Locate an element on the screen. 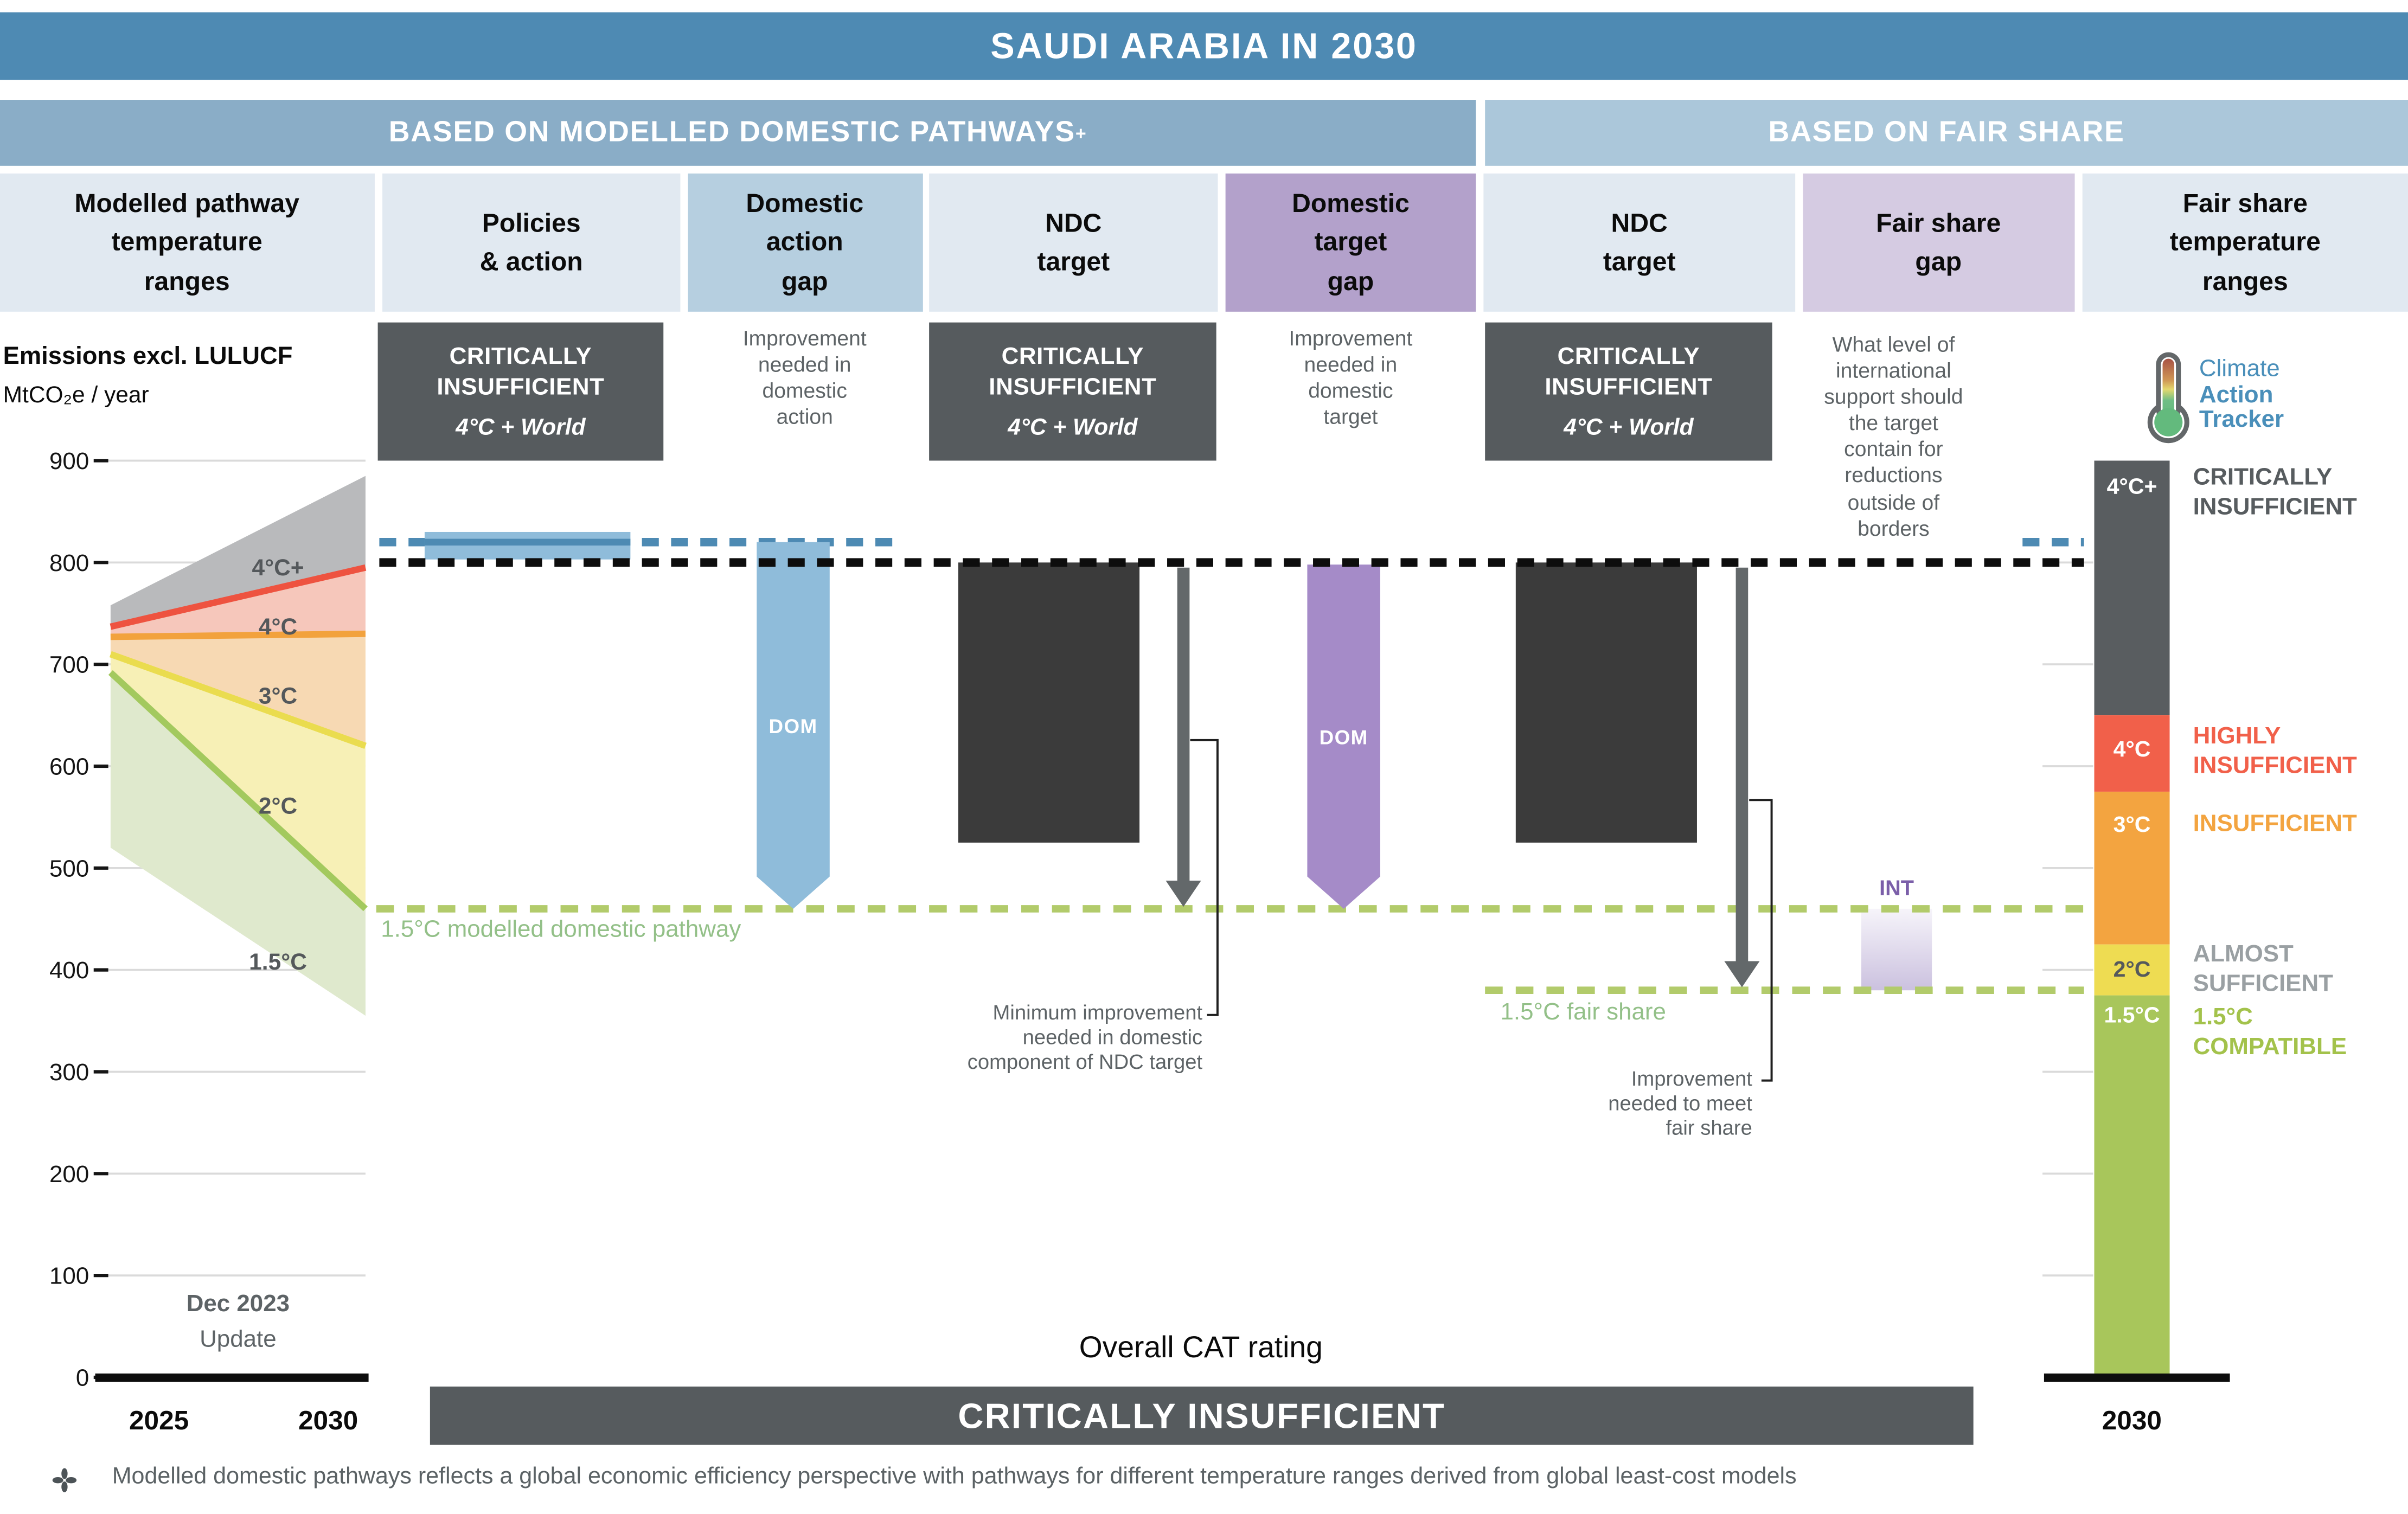 The image size is (2408, 1514). section-left-label: BASED ON MODELLED DOMESTIC PATHWAYS is located at coordinates (731, 132).